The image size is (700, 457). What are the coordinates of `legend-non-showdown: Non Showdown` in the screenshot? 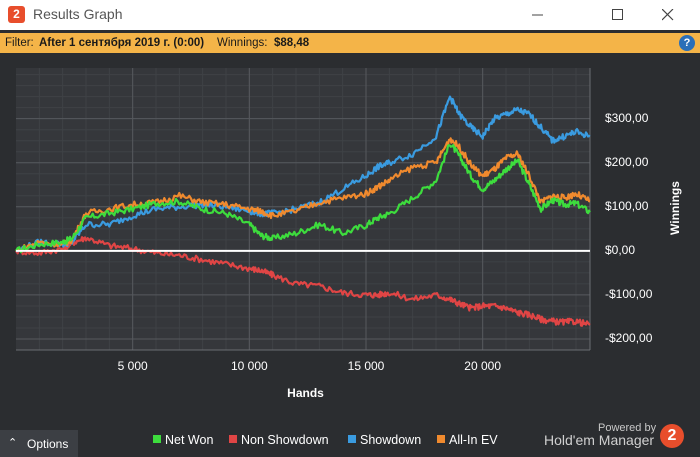 It's located at (279, 441).